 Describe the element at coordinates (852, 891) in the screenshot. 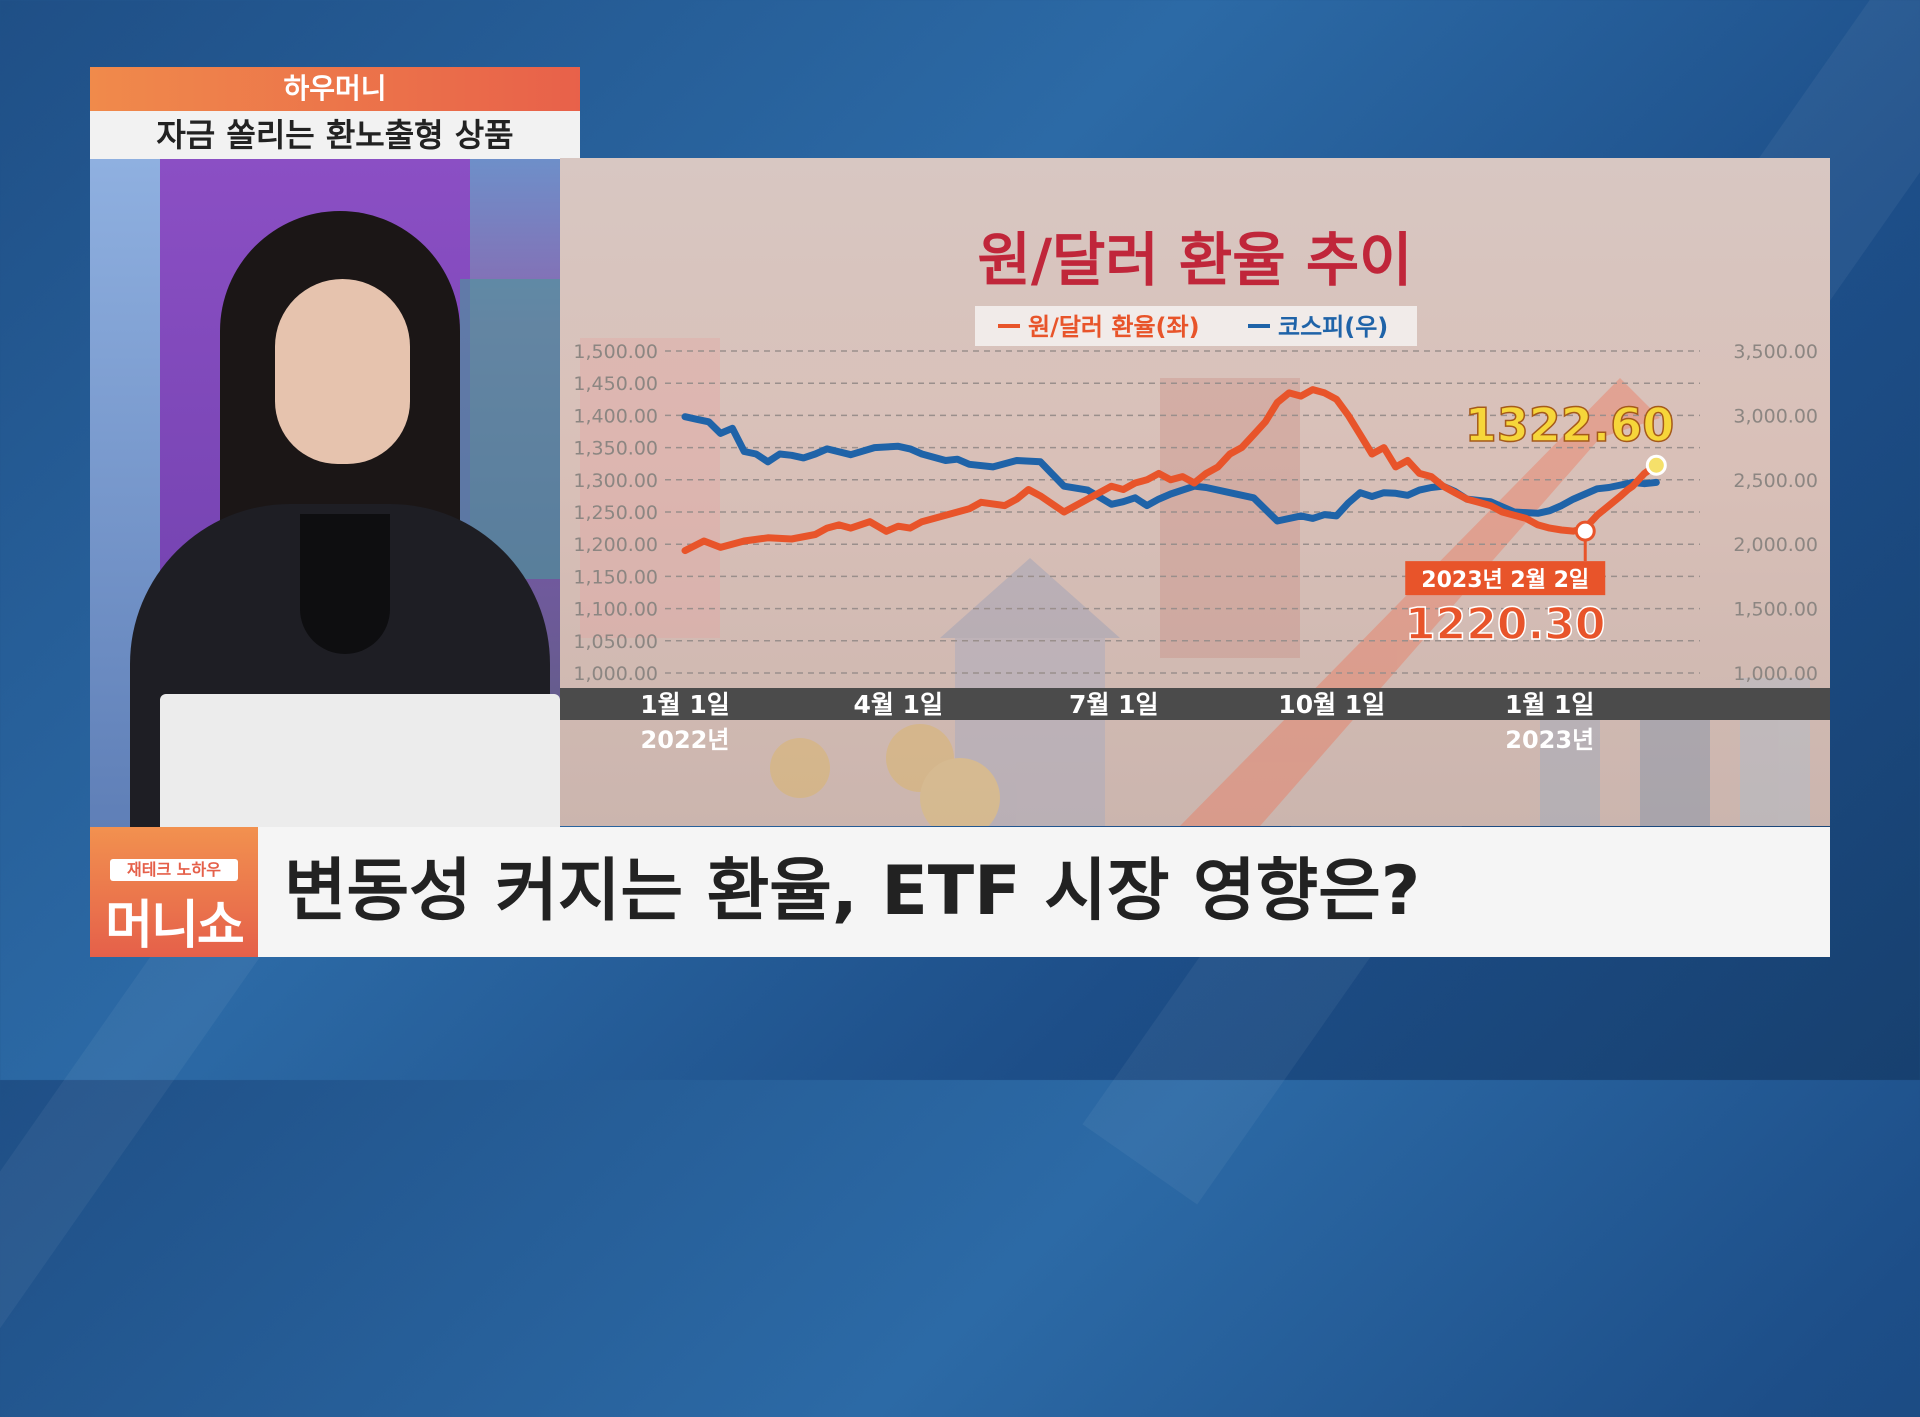

I see `headline: 변동성 커지는 환율, ETF 시장 영향은?` at that location.